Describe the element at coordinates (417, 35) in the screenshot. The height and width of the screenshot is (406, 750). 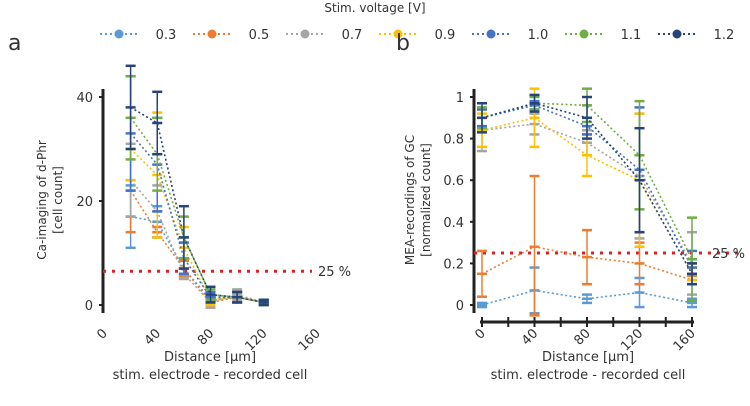
I see `legend: 0.3 0.5 0.7 0.9 1.0 1.1 1.2` at that location.